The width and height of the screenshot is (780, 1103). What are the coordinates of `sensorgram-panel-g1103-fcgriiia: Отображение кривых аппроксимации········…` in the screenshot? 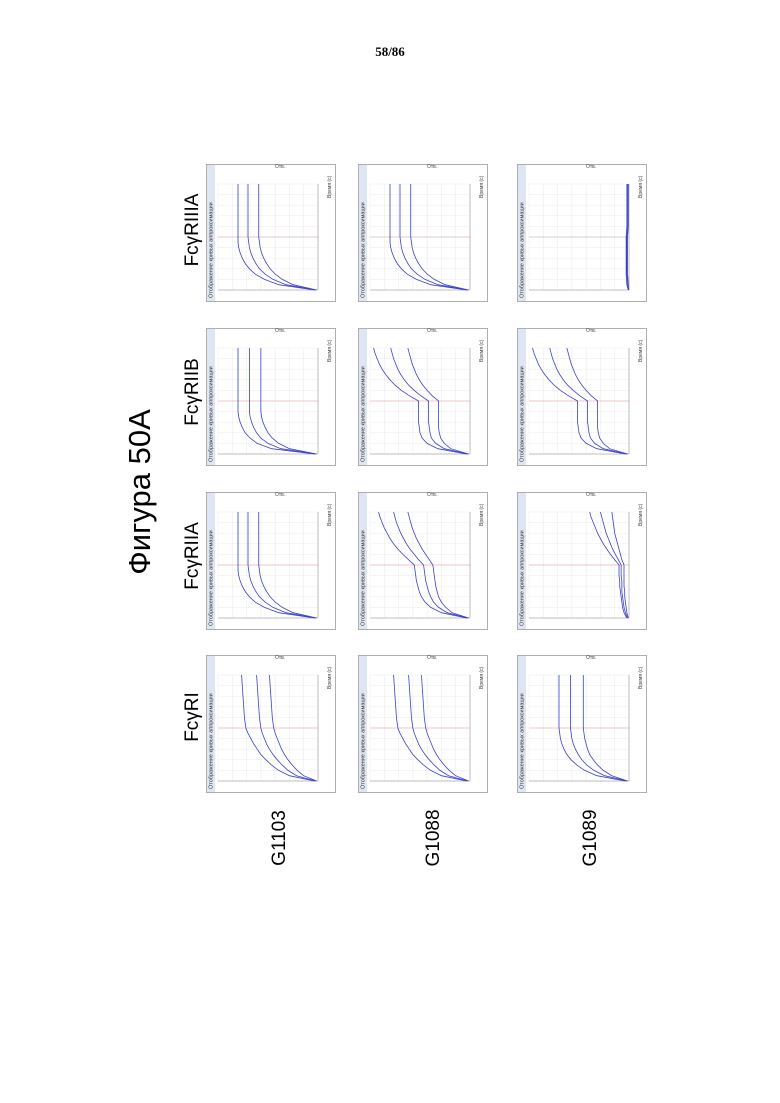 It's located at (271, 233).